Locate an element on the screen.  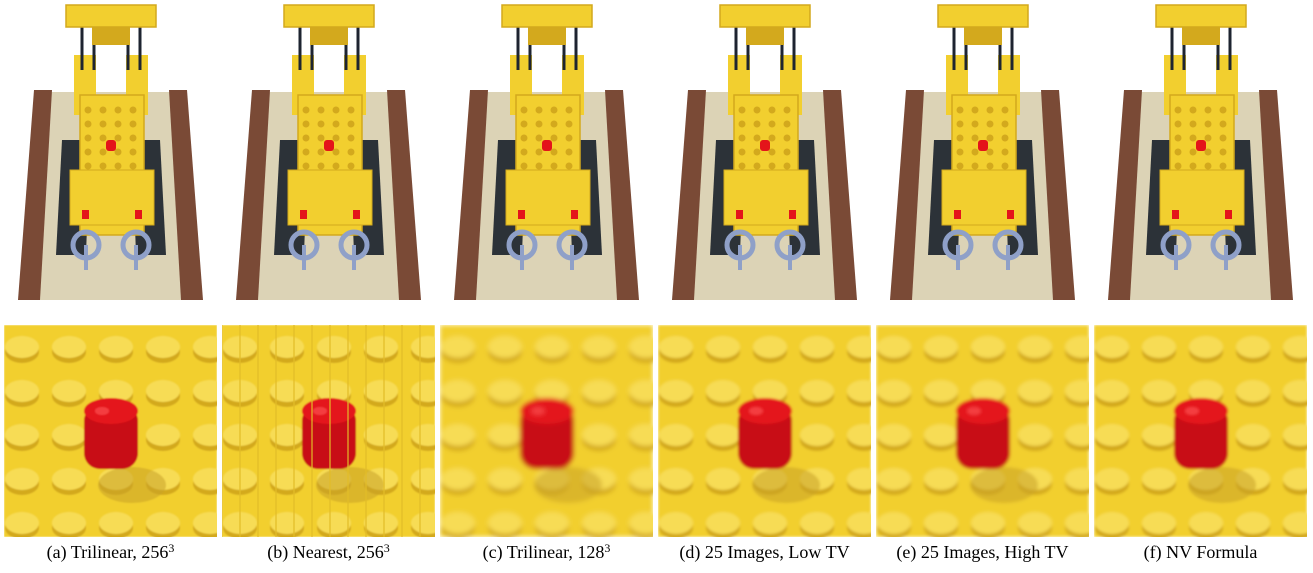
caption-label: 25 Images, Low TV is located at coordinates (777, 552).